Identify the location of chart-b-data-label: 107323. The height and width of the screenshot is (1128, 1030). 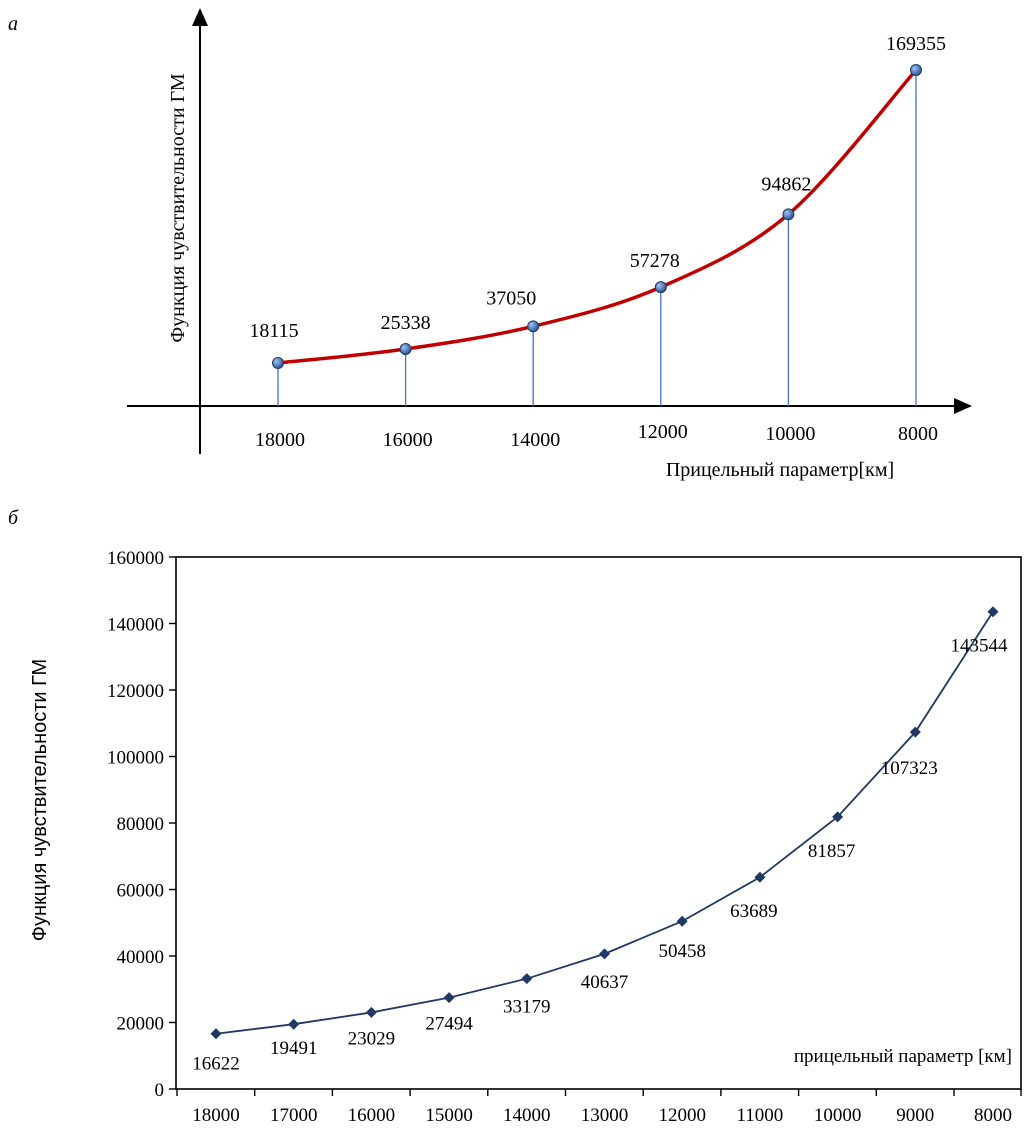
(909, 768).